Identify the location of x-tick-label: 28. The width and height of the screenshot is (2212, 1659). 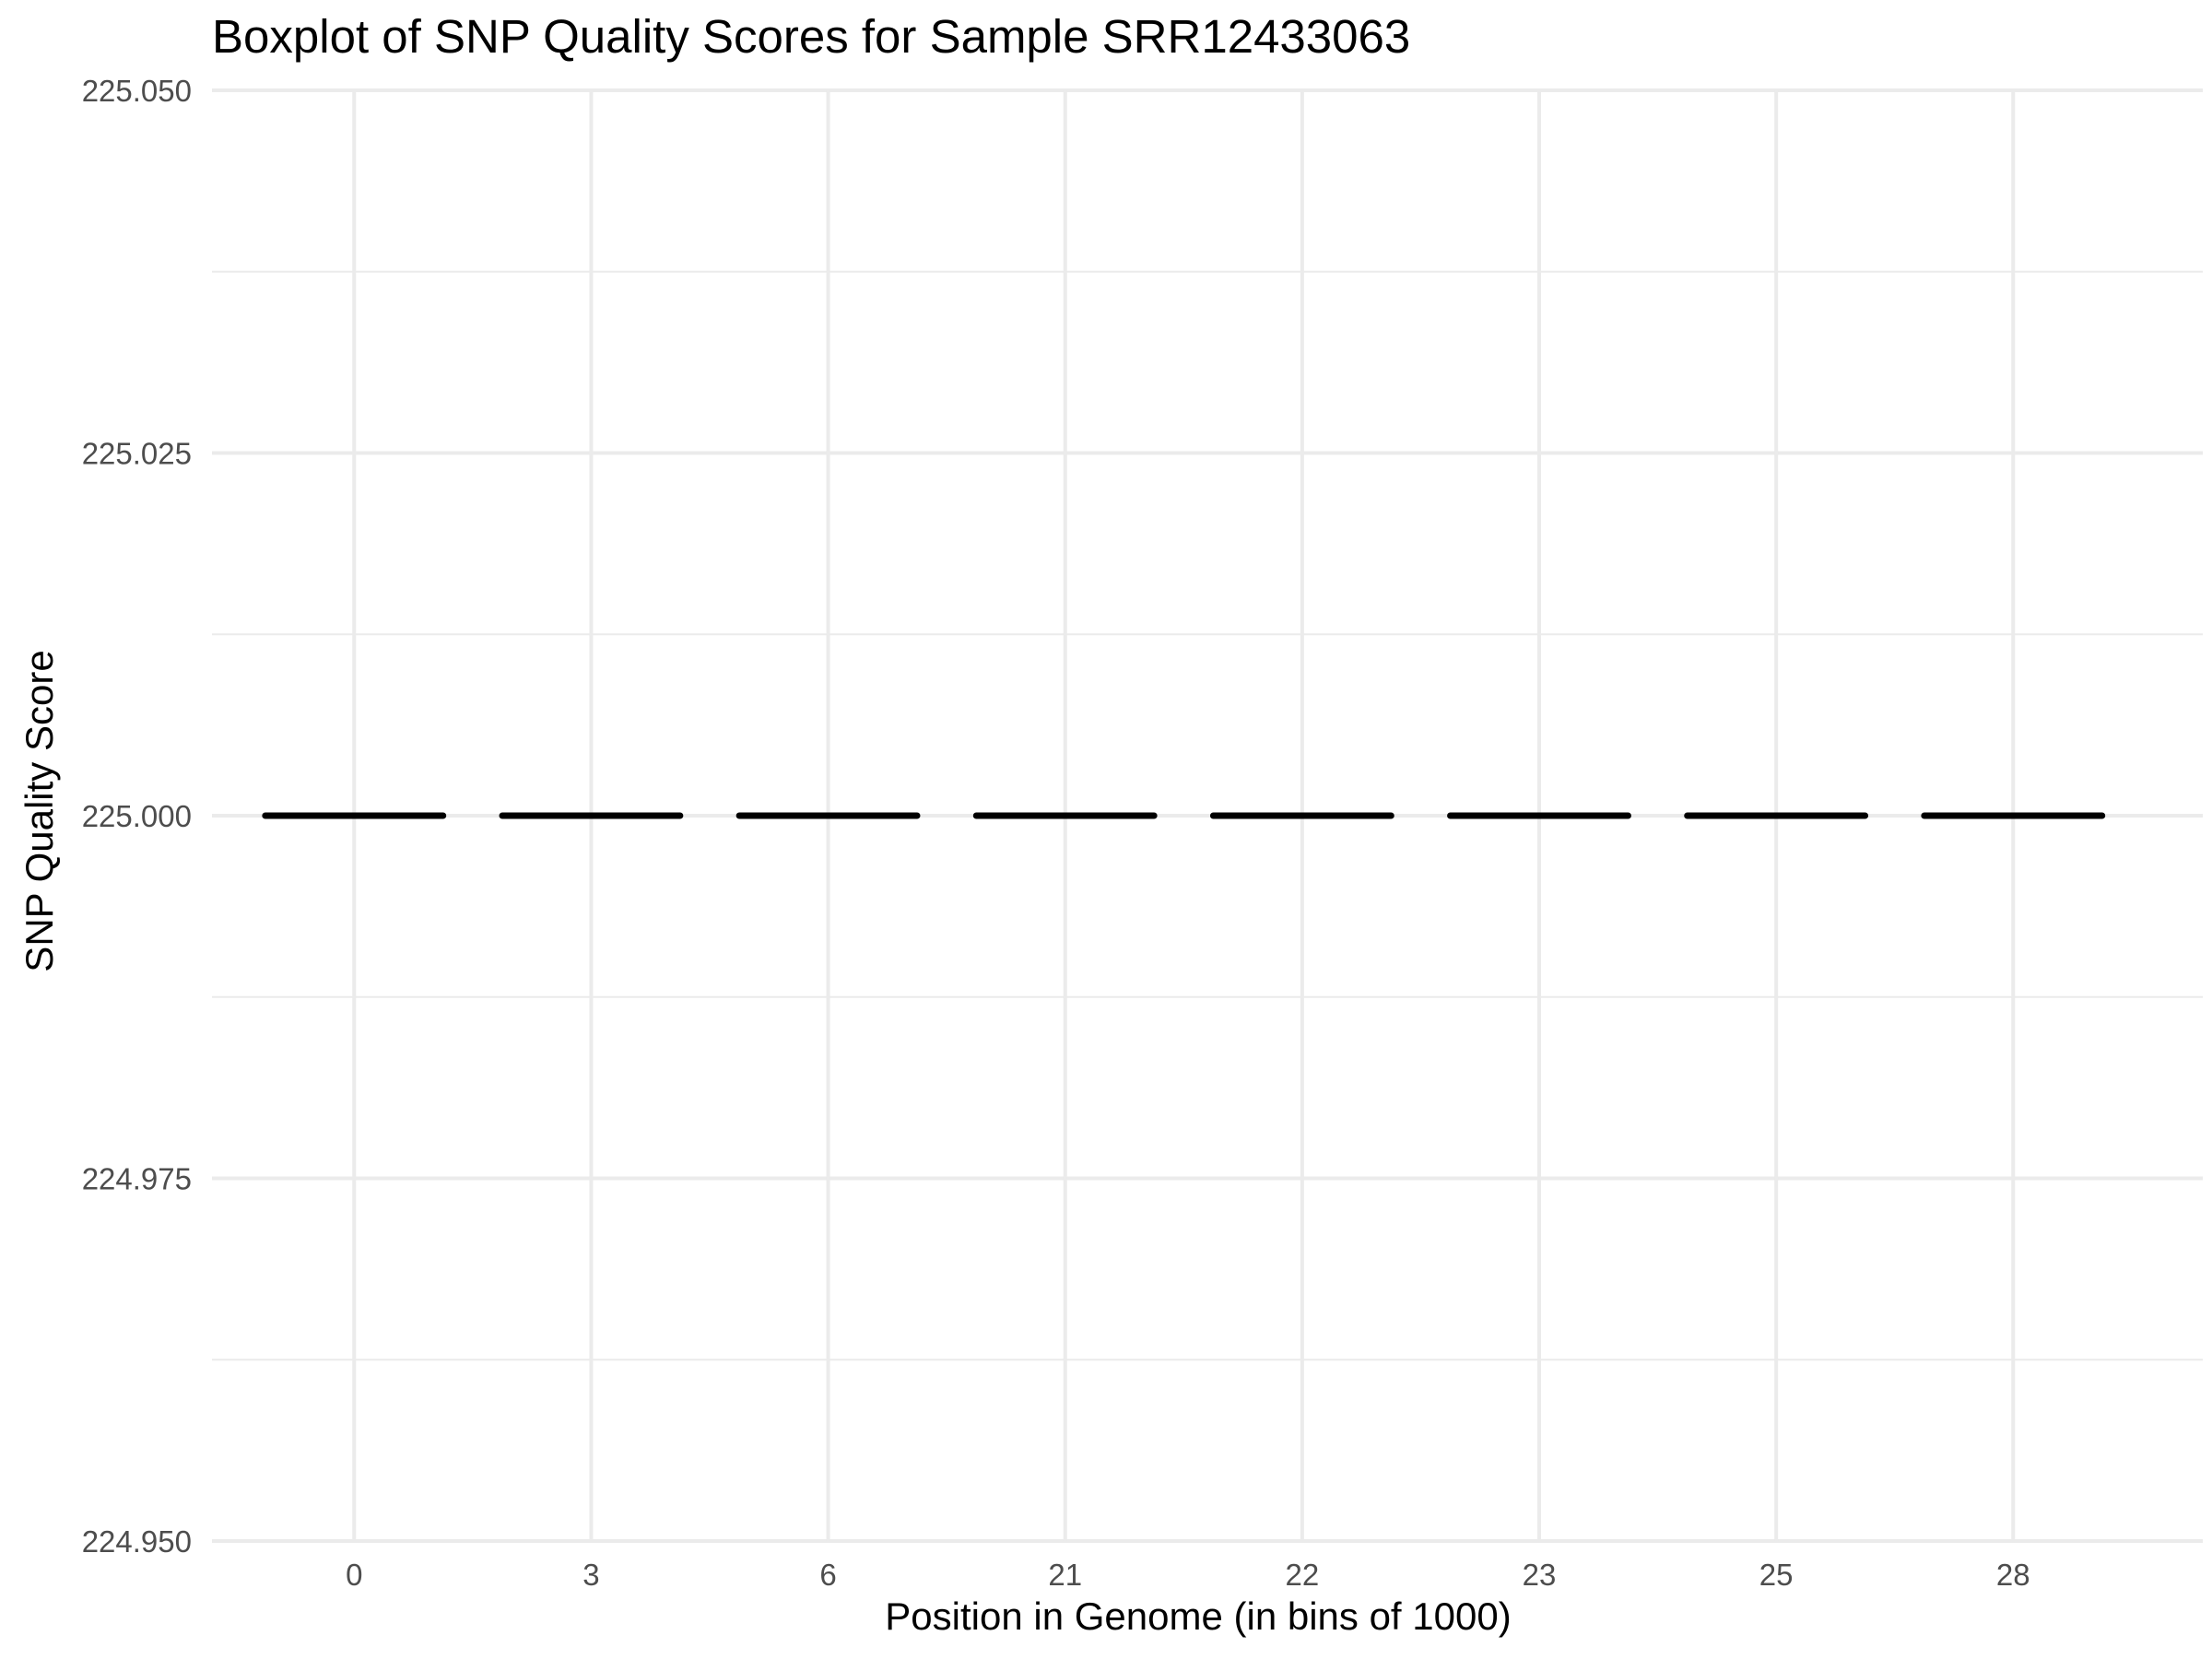
(2013, 1575).